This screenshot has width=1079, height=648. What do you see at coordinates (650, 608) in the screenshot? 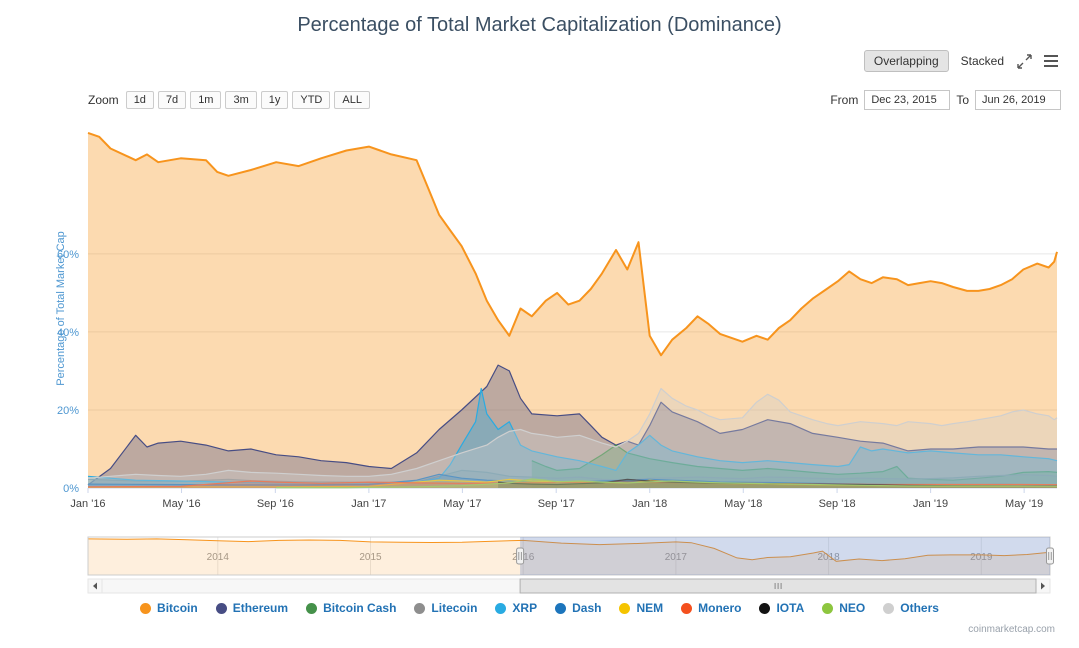
I see `legend-label: NEM` at bounding box center [650, 608].